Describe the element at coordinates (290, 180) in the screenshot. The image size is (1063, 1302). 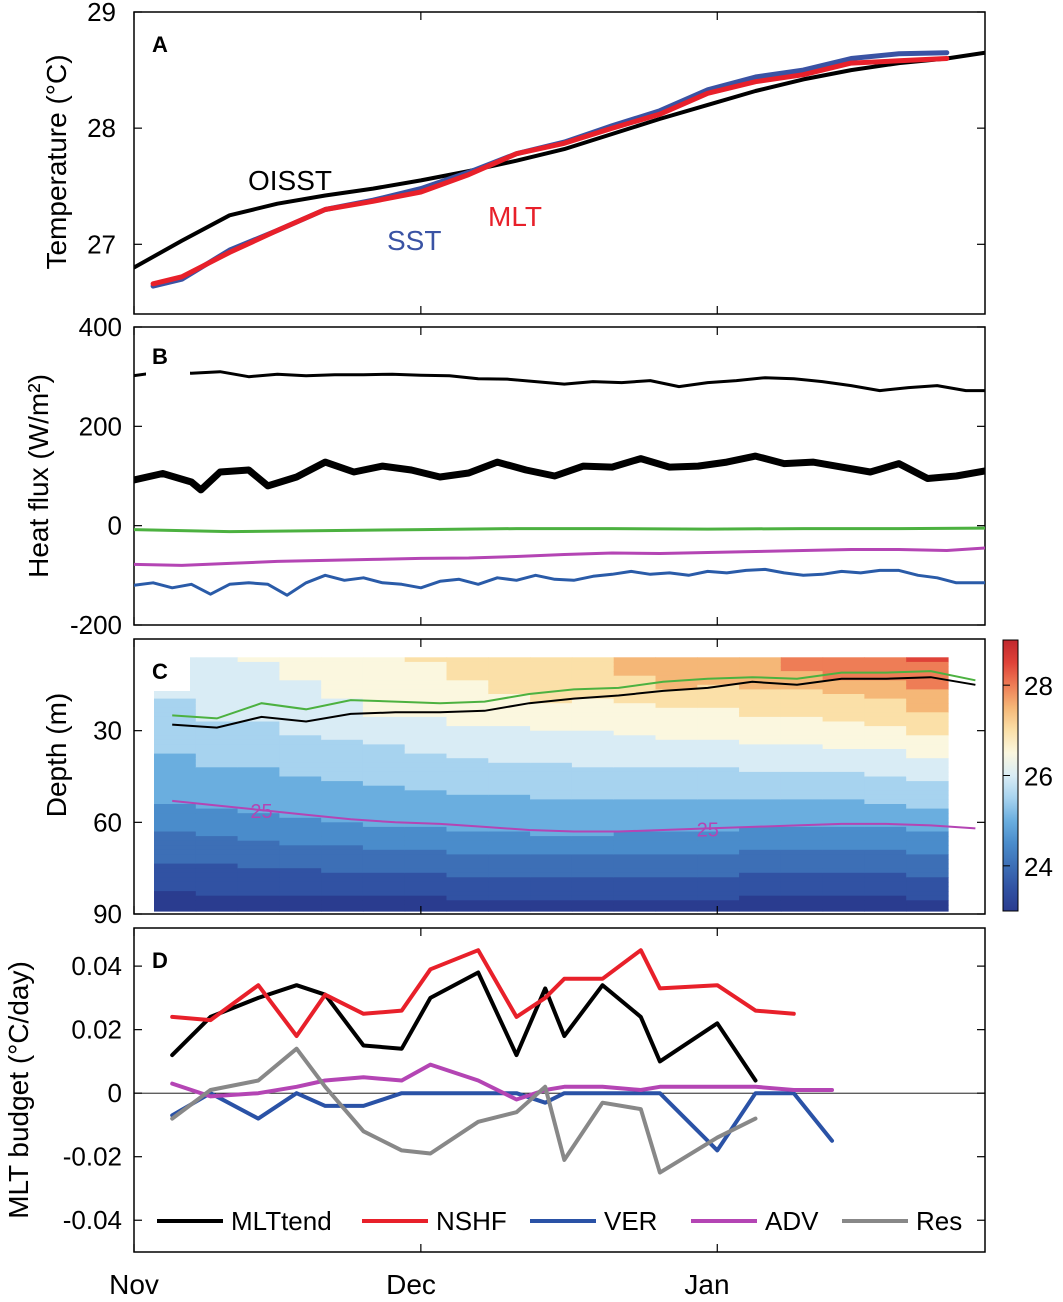
I see `series-label-oisst: OISST` at that location.